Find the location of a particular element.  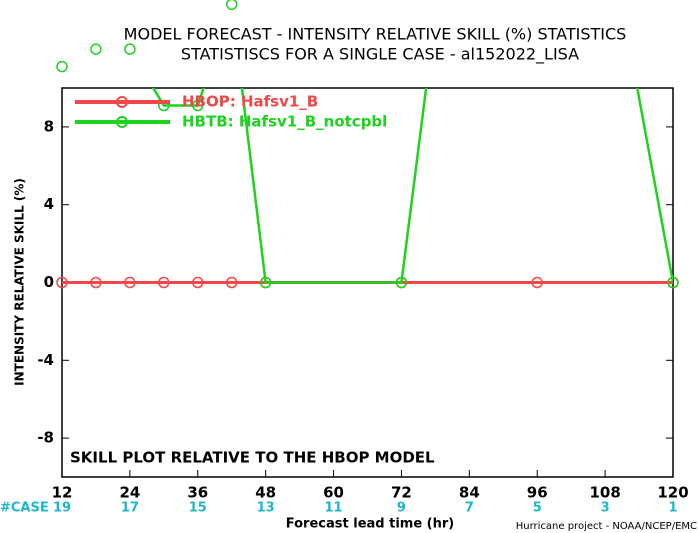

x-tick-label: 84 is located at coordinates (469, 493).